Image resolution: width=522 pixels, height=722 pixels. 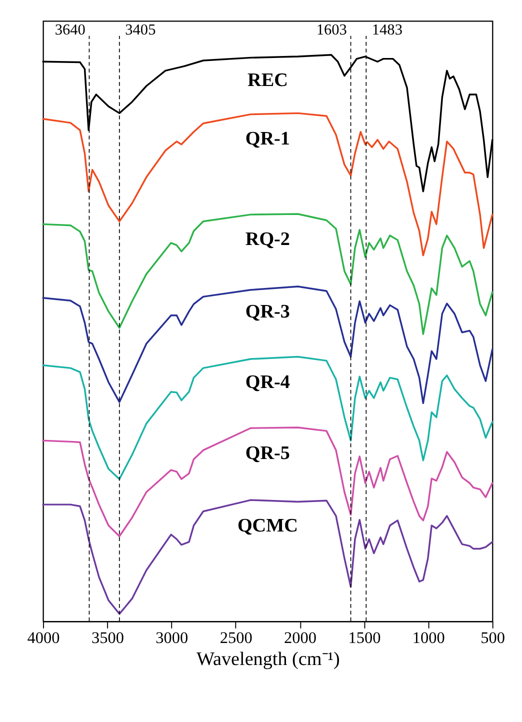 I want to click on ref-line-label: 1483, so click(x=387, y=30).